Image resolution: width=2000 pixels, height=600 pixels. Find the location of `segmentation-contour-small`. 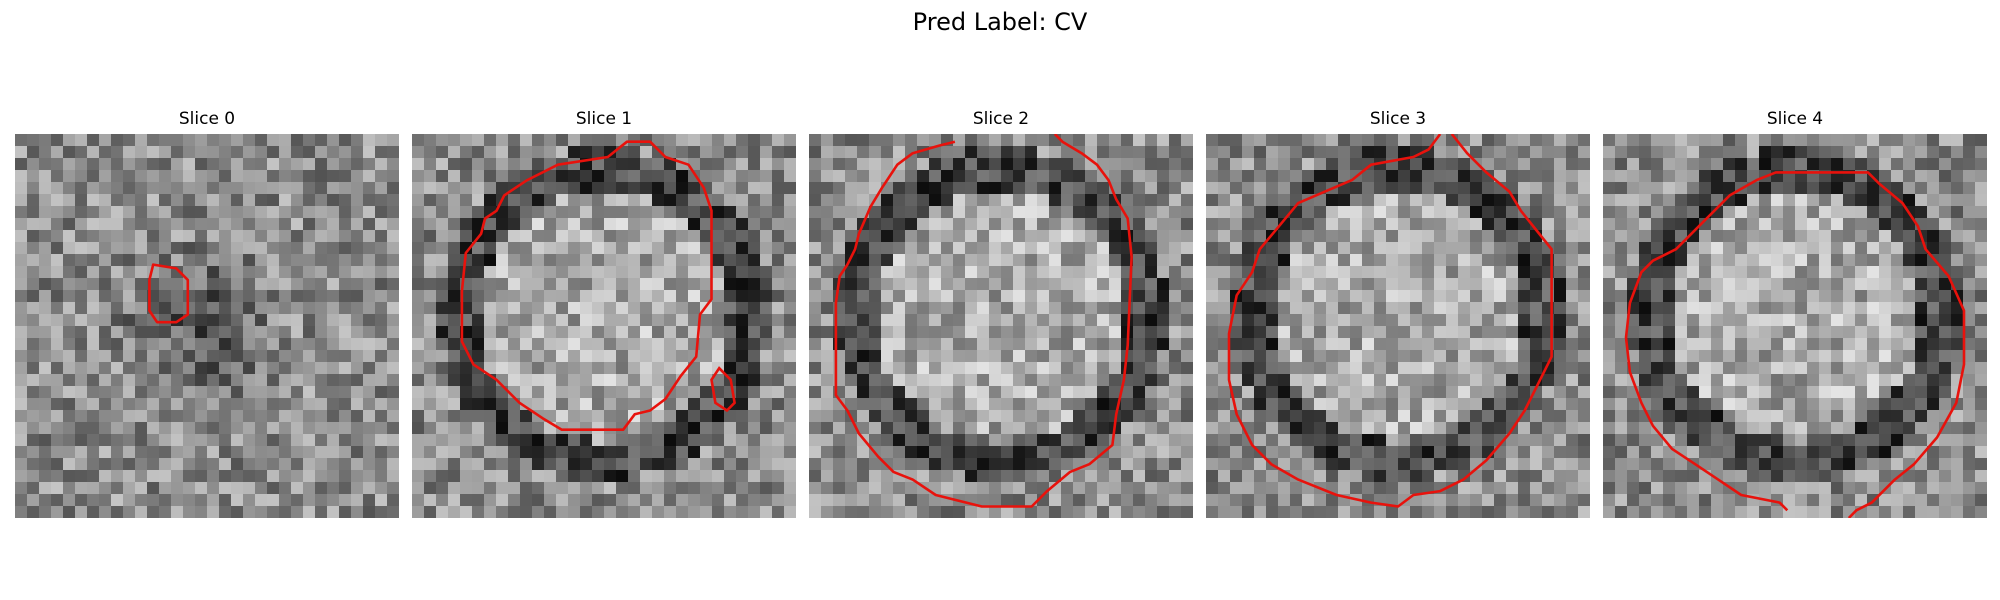

segmentation-contour-small is located at coordinates (723, 389).